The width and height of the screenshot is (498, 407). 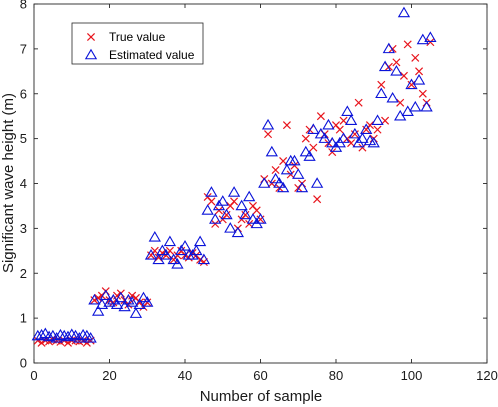 What do you see at coordinates (152, 55) in the screenshot?
I see `legend-label-estimated-value: Estimated value` at bounding box center [152, 55].